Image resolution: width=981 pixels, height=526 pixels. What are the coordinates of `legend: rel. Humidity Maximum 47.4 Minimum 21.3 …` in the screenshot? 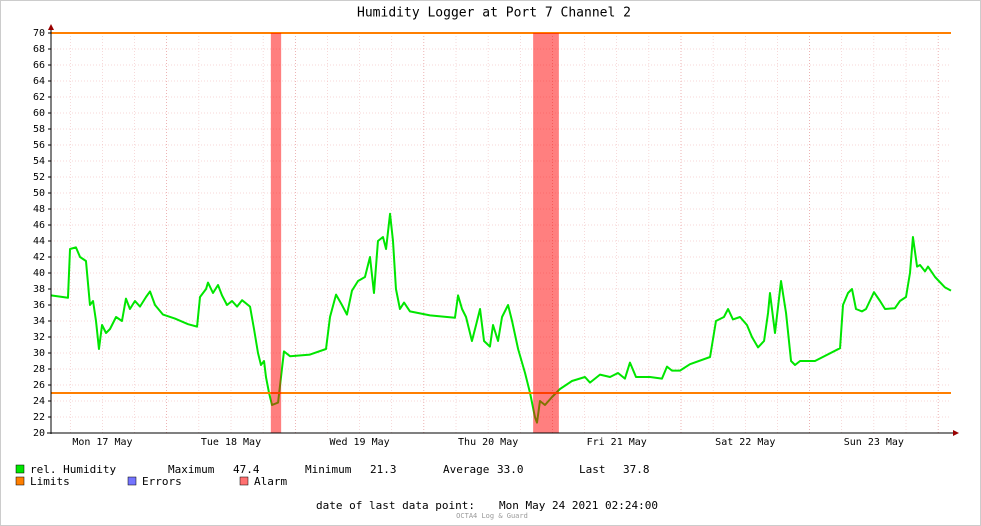 It's located at (336, 491).